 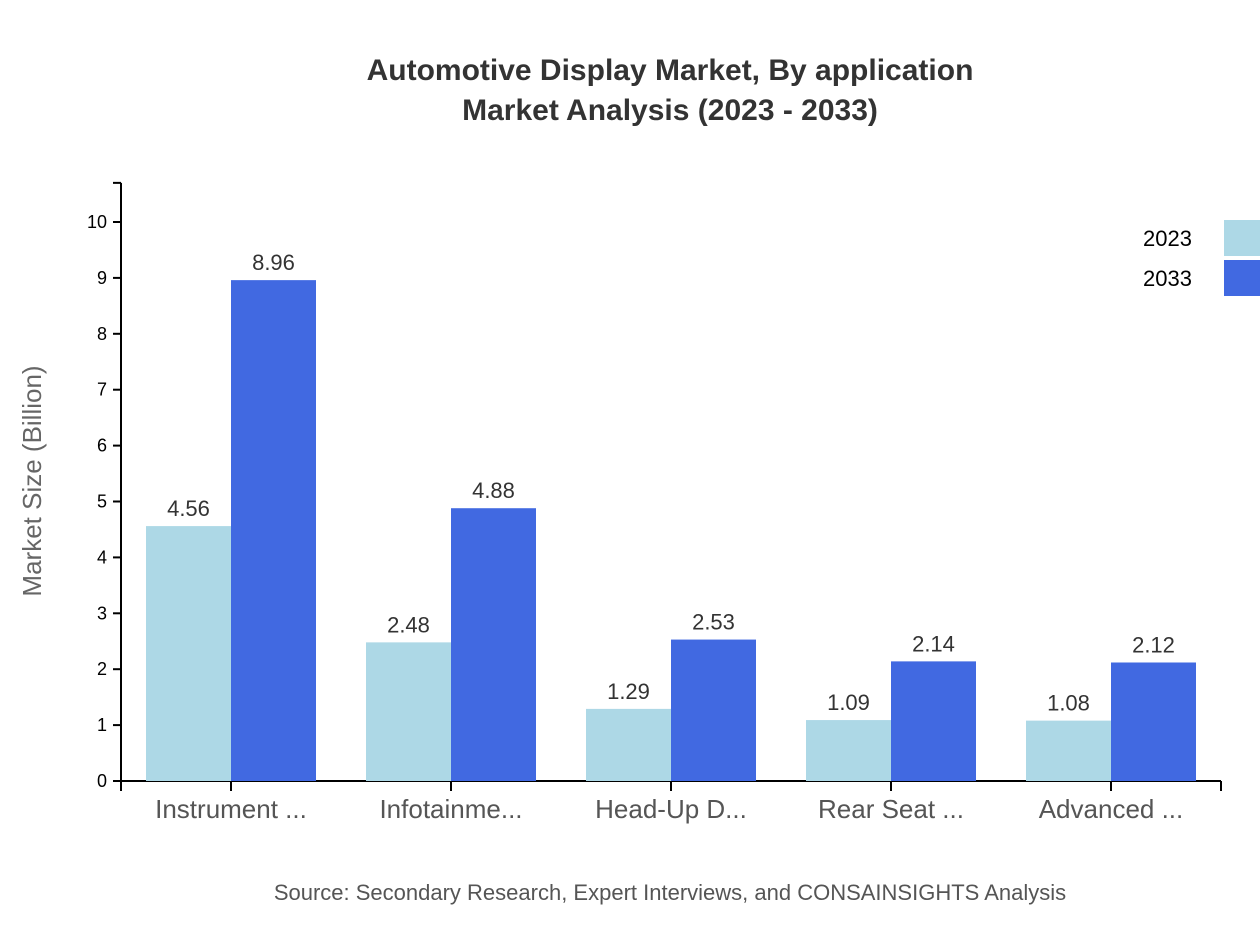 What do you see at coordinates (102, 613) in the screenshot?
I see `y-tick-label: 3` at bounding box center [102, 613].